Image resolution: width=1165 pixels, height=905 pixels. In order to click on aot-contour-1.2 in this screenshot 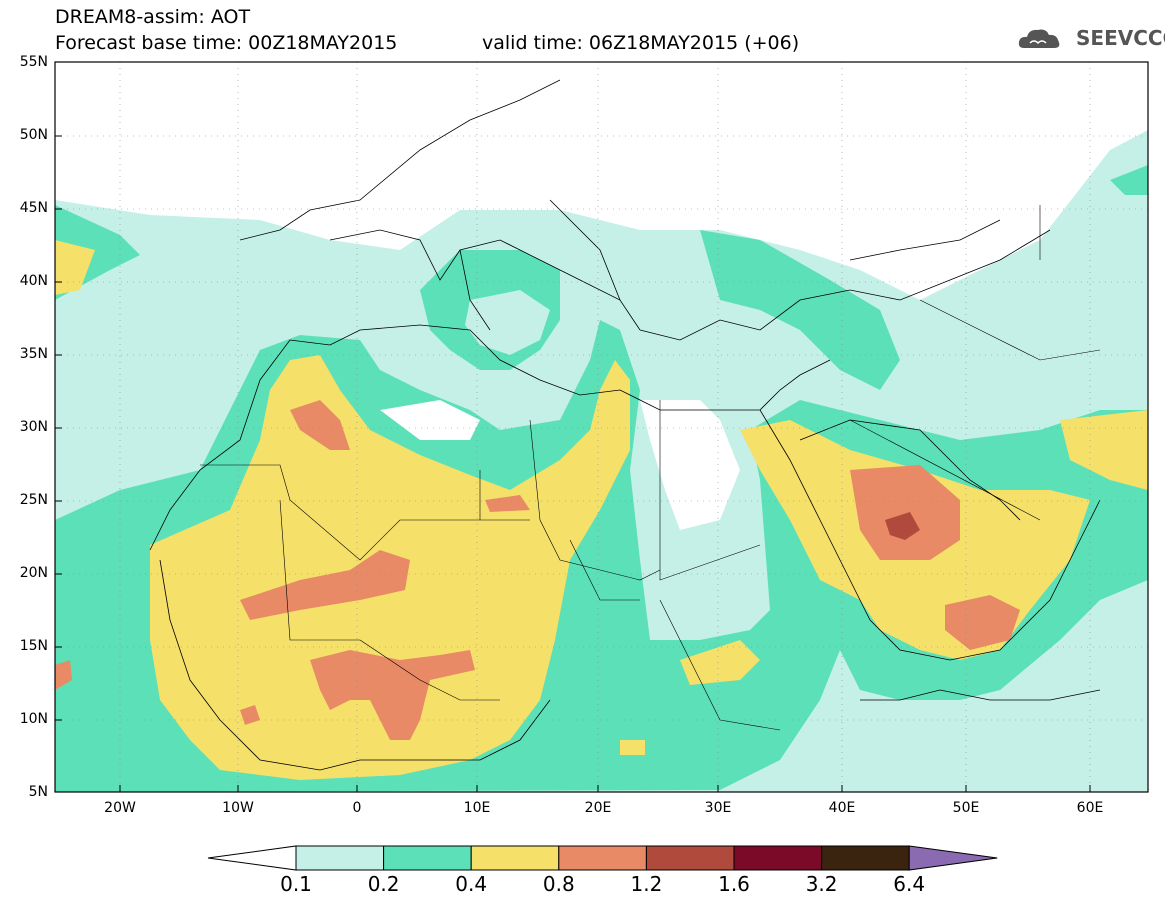, I will do `click(902, 526)`.